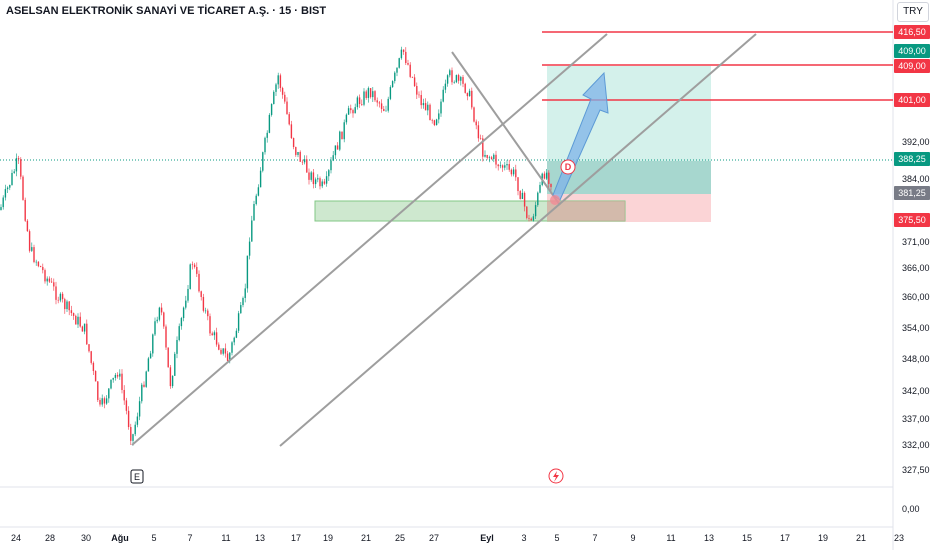 Image resolution: width=932 pixels, height=550 pixels. Describe the element at coordinates (709, 538) in the screenshot. I see `x-tick-label: 13` at that location.